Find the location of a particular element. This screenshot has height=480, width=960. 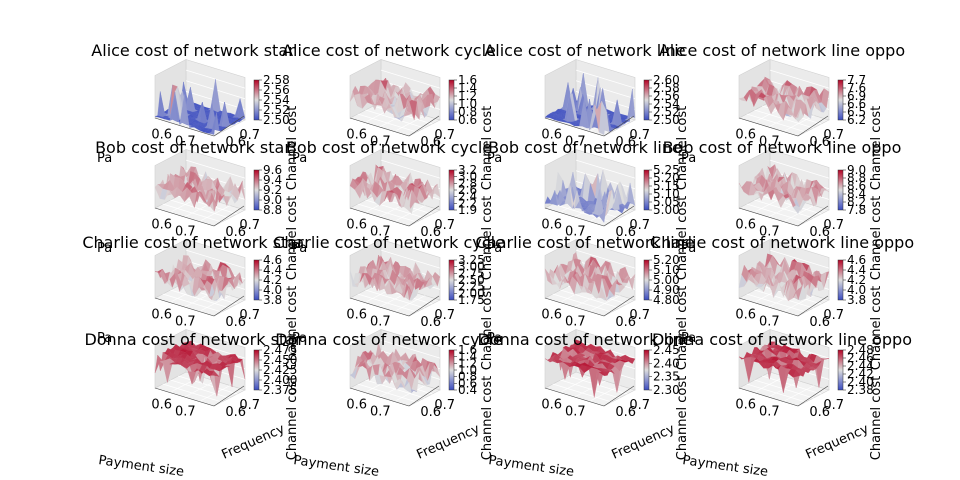

colorbar-tick-label: 2.475 is located at coordinates (280, 350).